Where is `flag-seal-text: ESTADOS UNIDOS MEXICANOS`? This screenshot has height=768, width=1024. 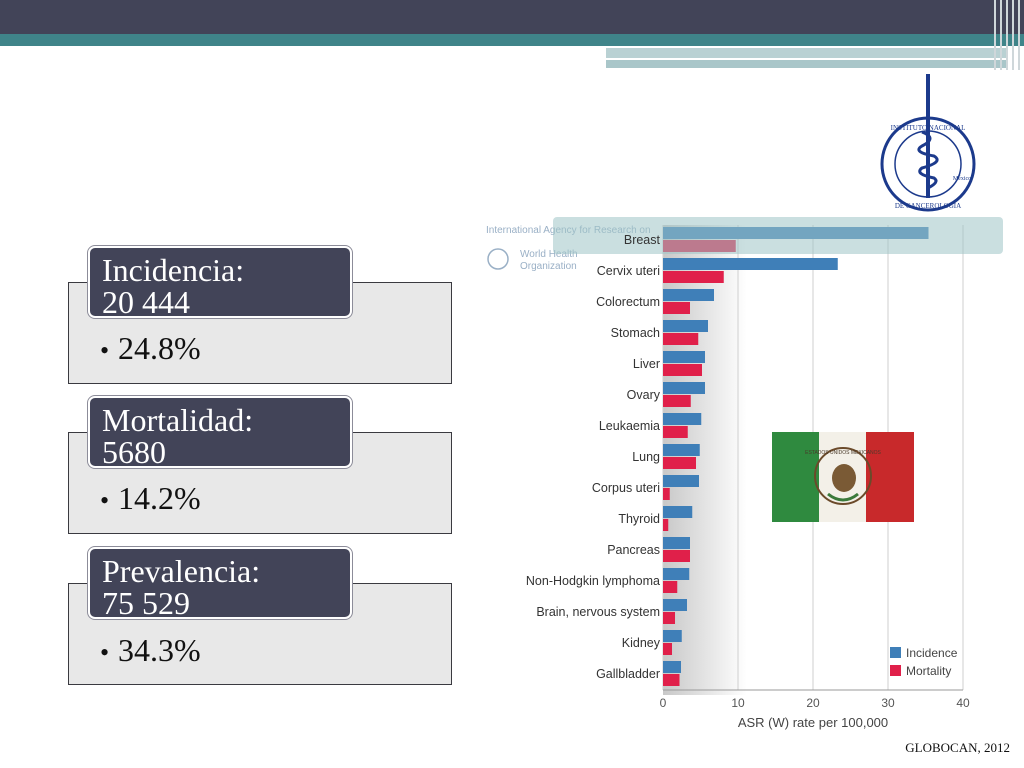
flag-seal-text: ESTADOS UNIDOS MEXICANOS is located at coordinates (843, 453).